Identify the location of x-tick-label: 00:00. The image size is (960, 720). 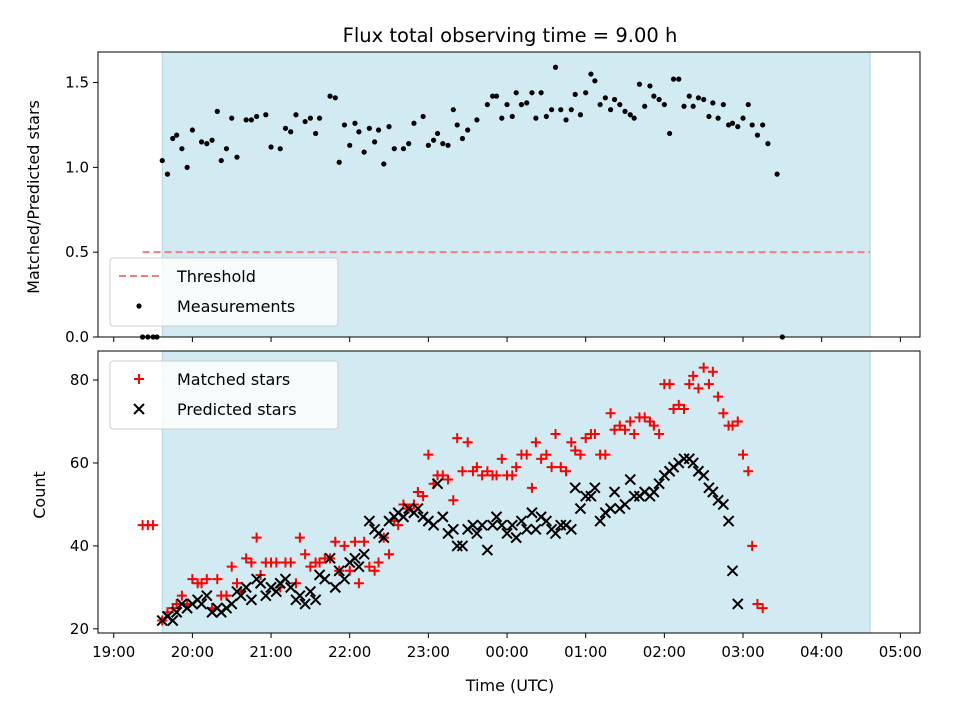
(506, 652).